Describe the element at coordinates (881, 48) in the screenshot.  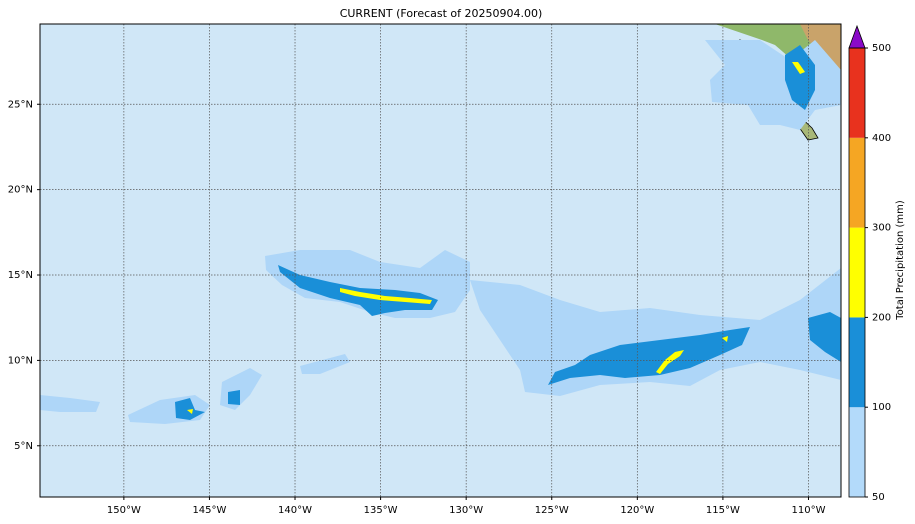
I see `colorbar-tick-label: 500` at that location.